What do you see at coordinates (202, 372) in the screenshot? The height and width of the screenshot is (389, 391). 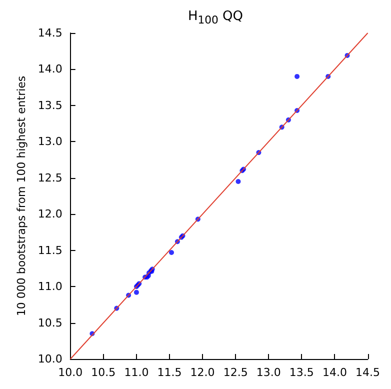 I see `x-tick-label: 12.0` at bounding box center [202, 372].